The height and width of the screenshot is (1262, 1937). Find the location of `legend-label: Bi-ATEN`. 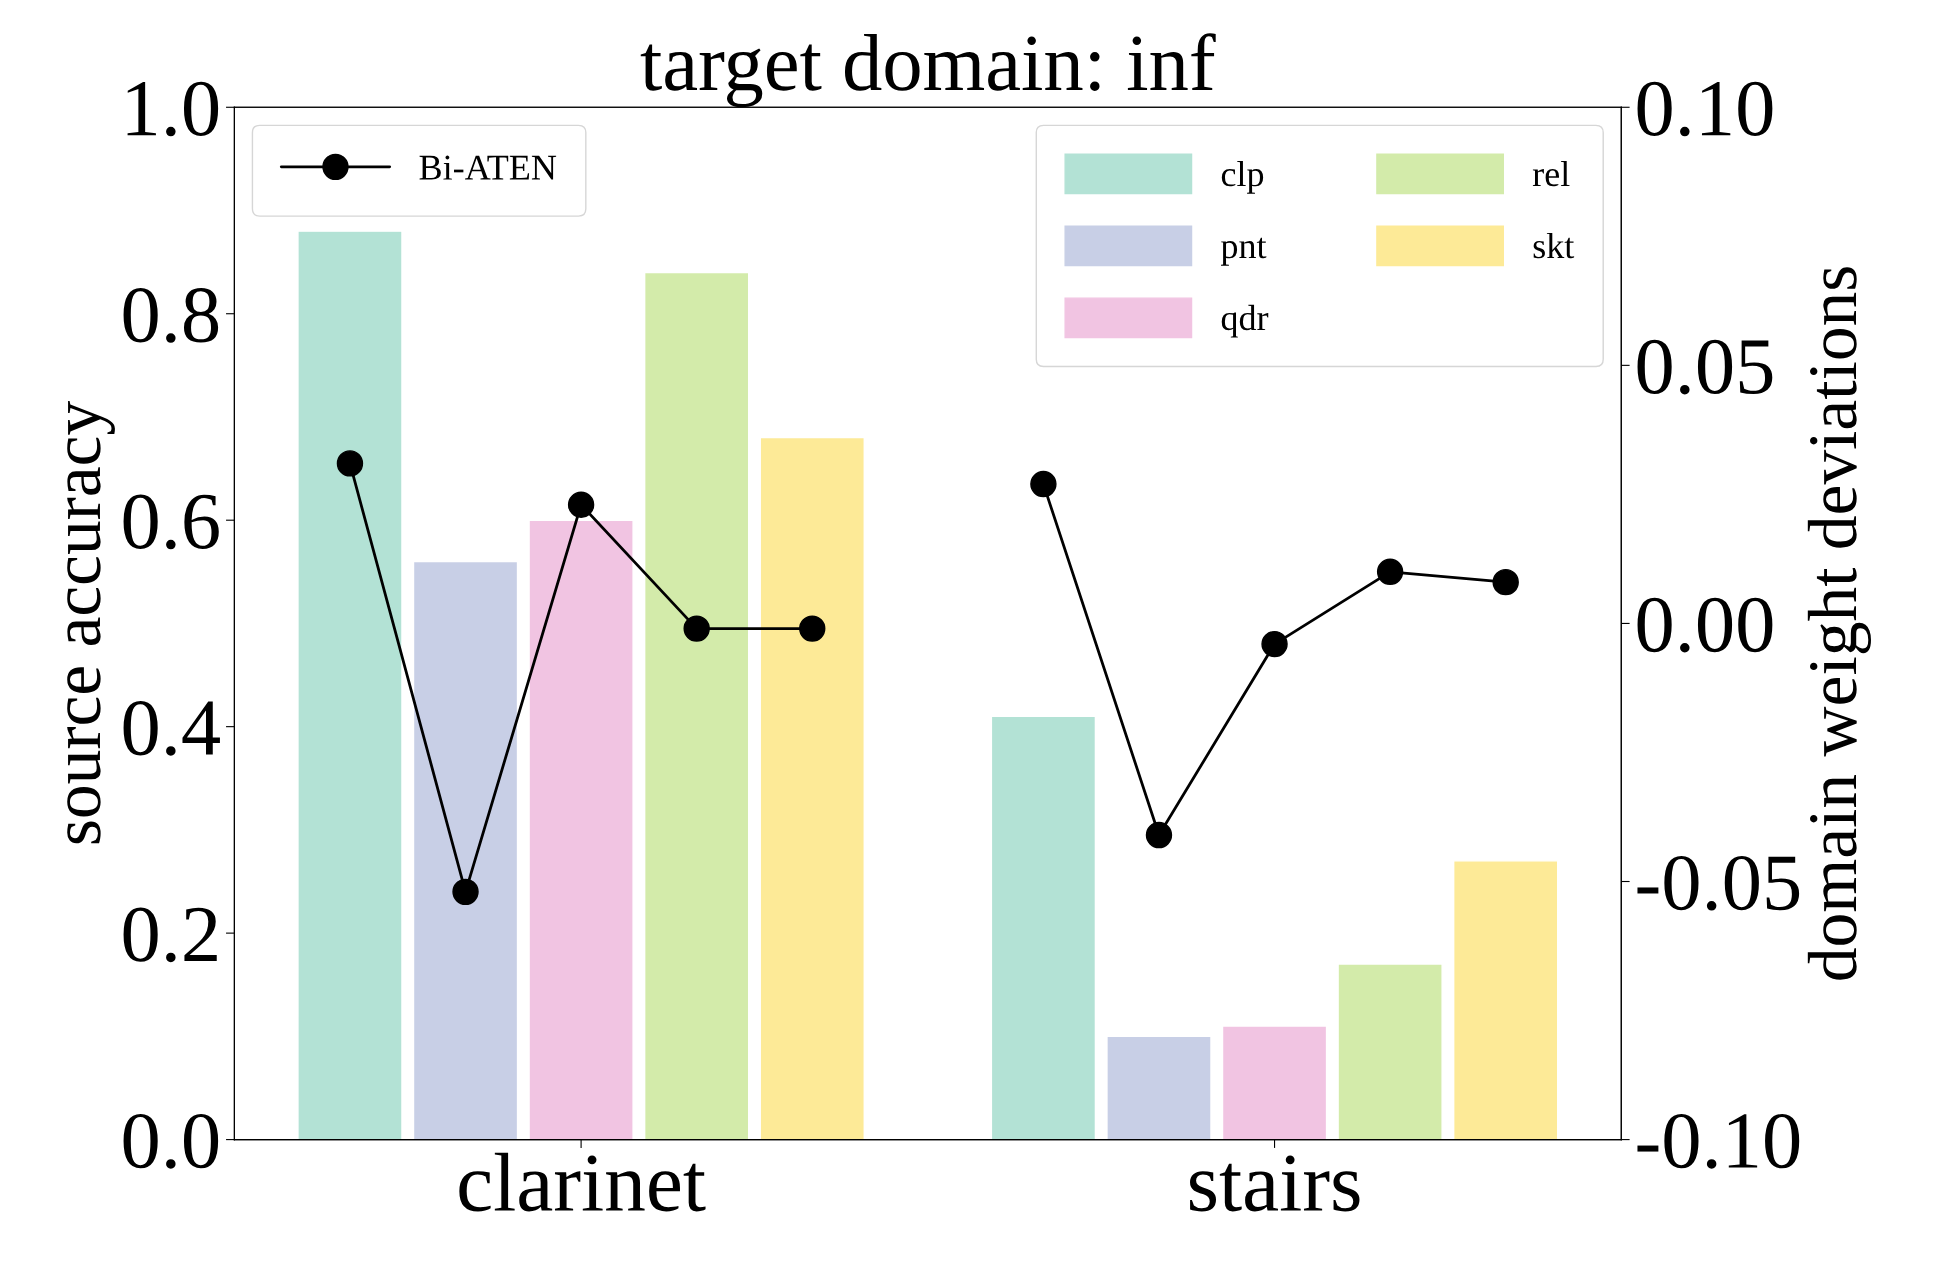

legend-label: Bi-ATEN is located at coordinates (488, 167).